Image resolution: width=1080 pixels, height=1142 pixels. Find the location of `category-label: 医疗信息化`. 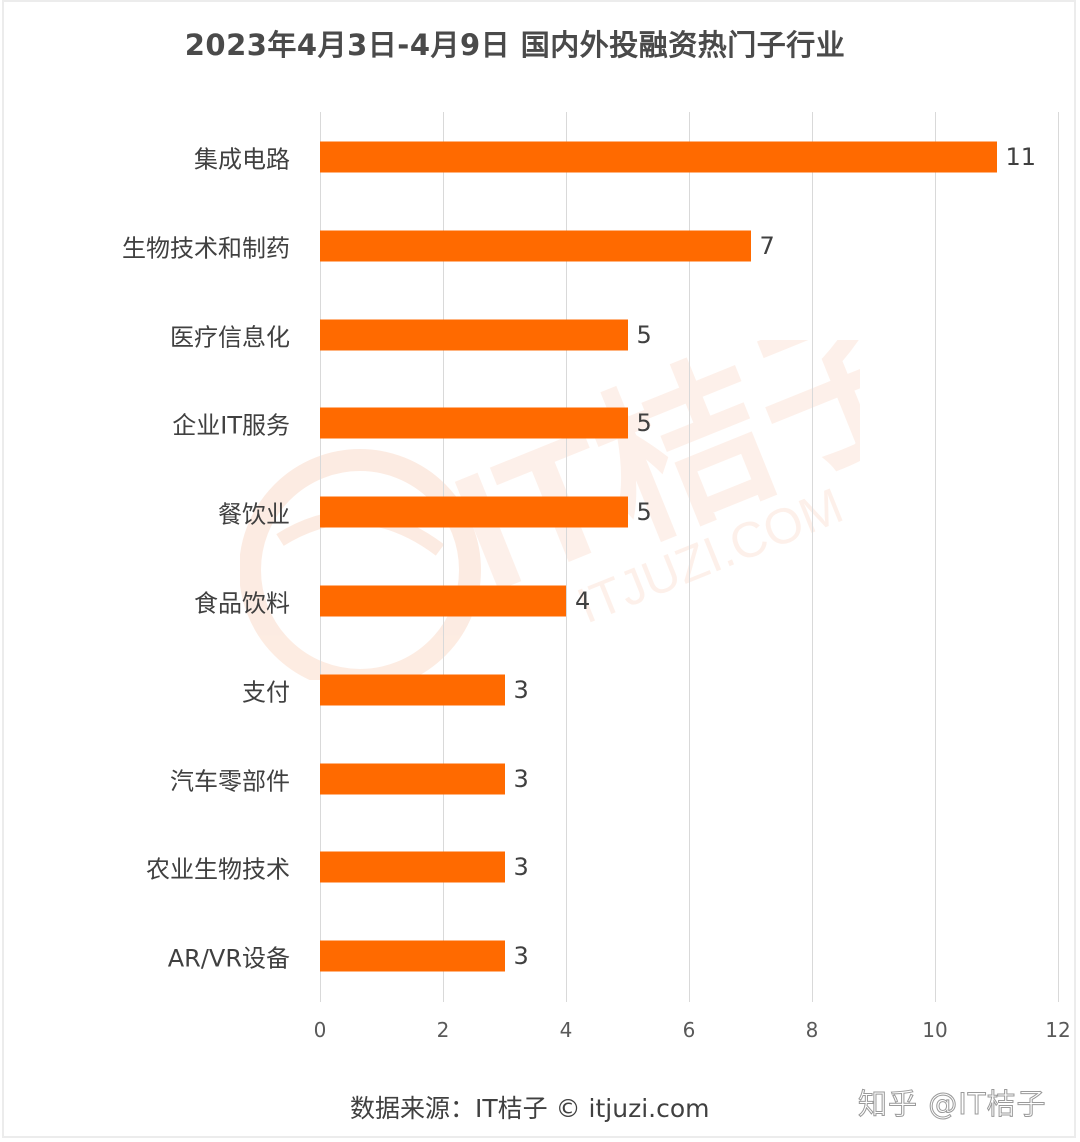

category-label: 医疗信息化 is located at coordinates (230, 337).